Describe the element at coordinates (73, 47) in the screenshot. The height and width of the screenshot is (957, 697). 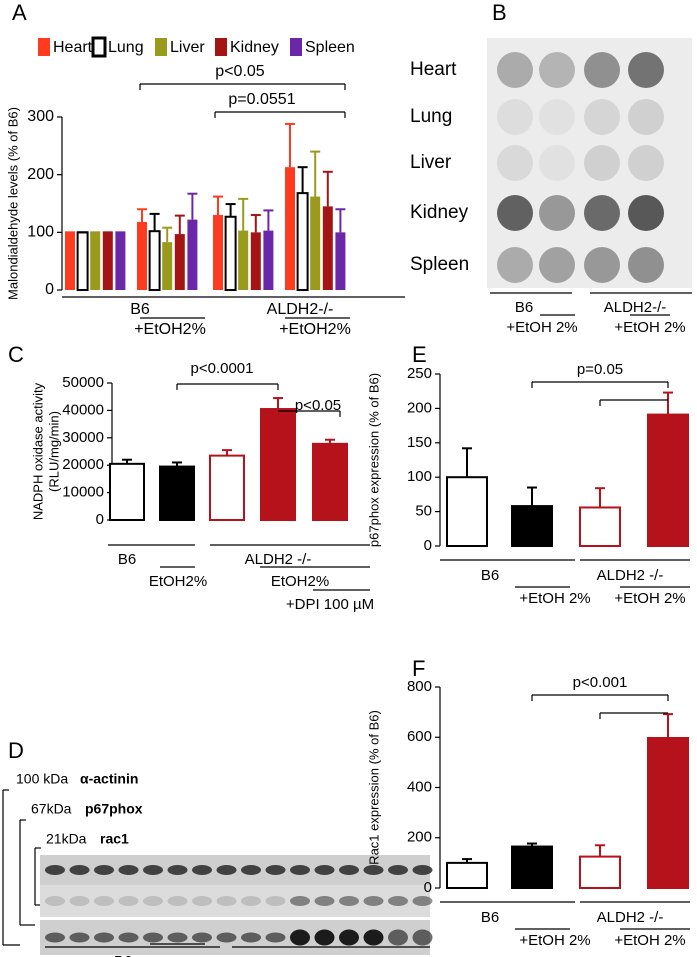
I see `legend-label: Heart` at that location.